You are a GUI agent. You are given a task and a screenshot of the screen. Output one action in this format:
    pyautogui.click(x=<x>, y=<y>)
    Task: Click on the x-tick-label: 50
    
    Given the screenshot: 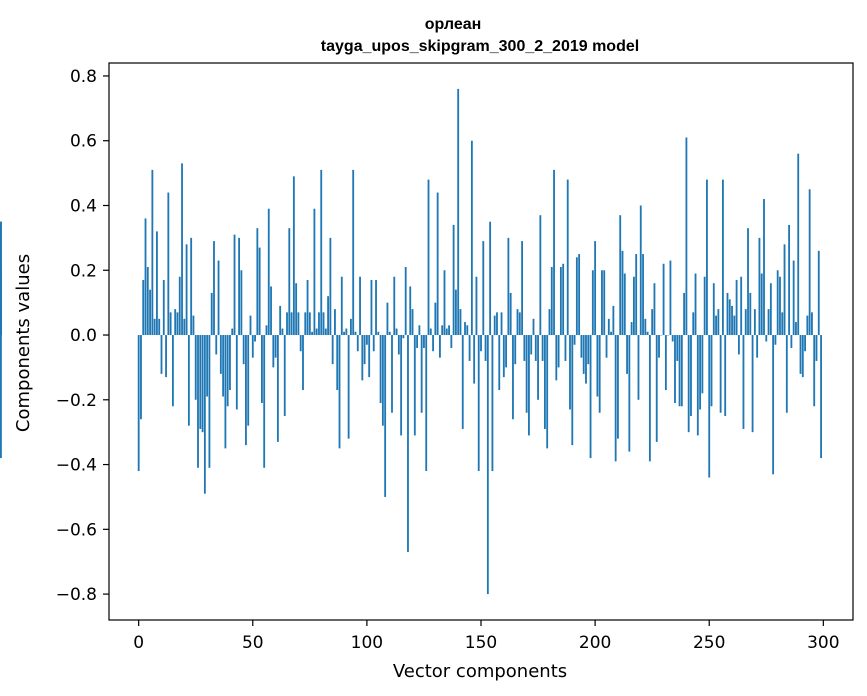 What is the action you would take?
    pyautogui.click(x=253, y=643)
    